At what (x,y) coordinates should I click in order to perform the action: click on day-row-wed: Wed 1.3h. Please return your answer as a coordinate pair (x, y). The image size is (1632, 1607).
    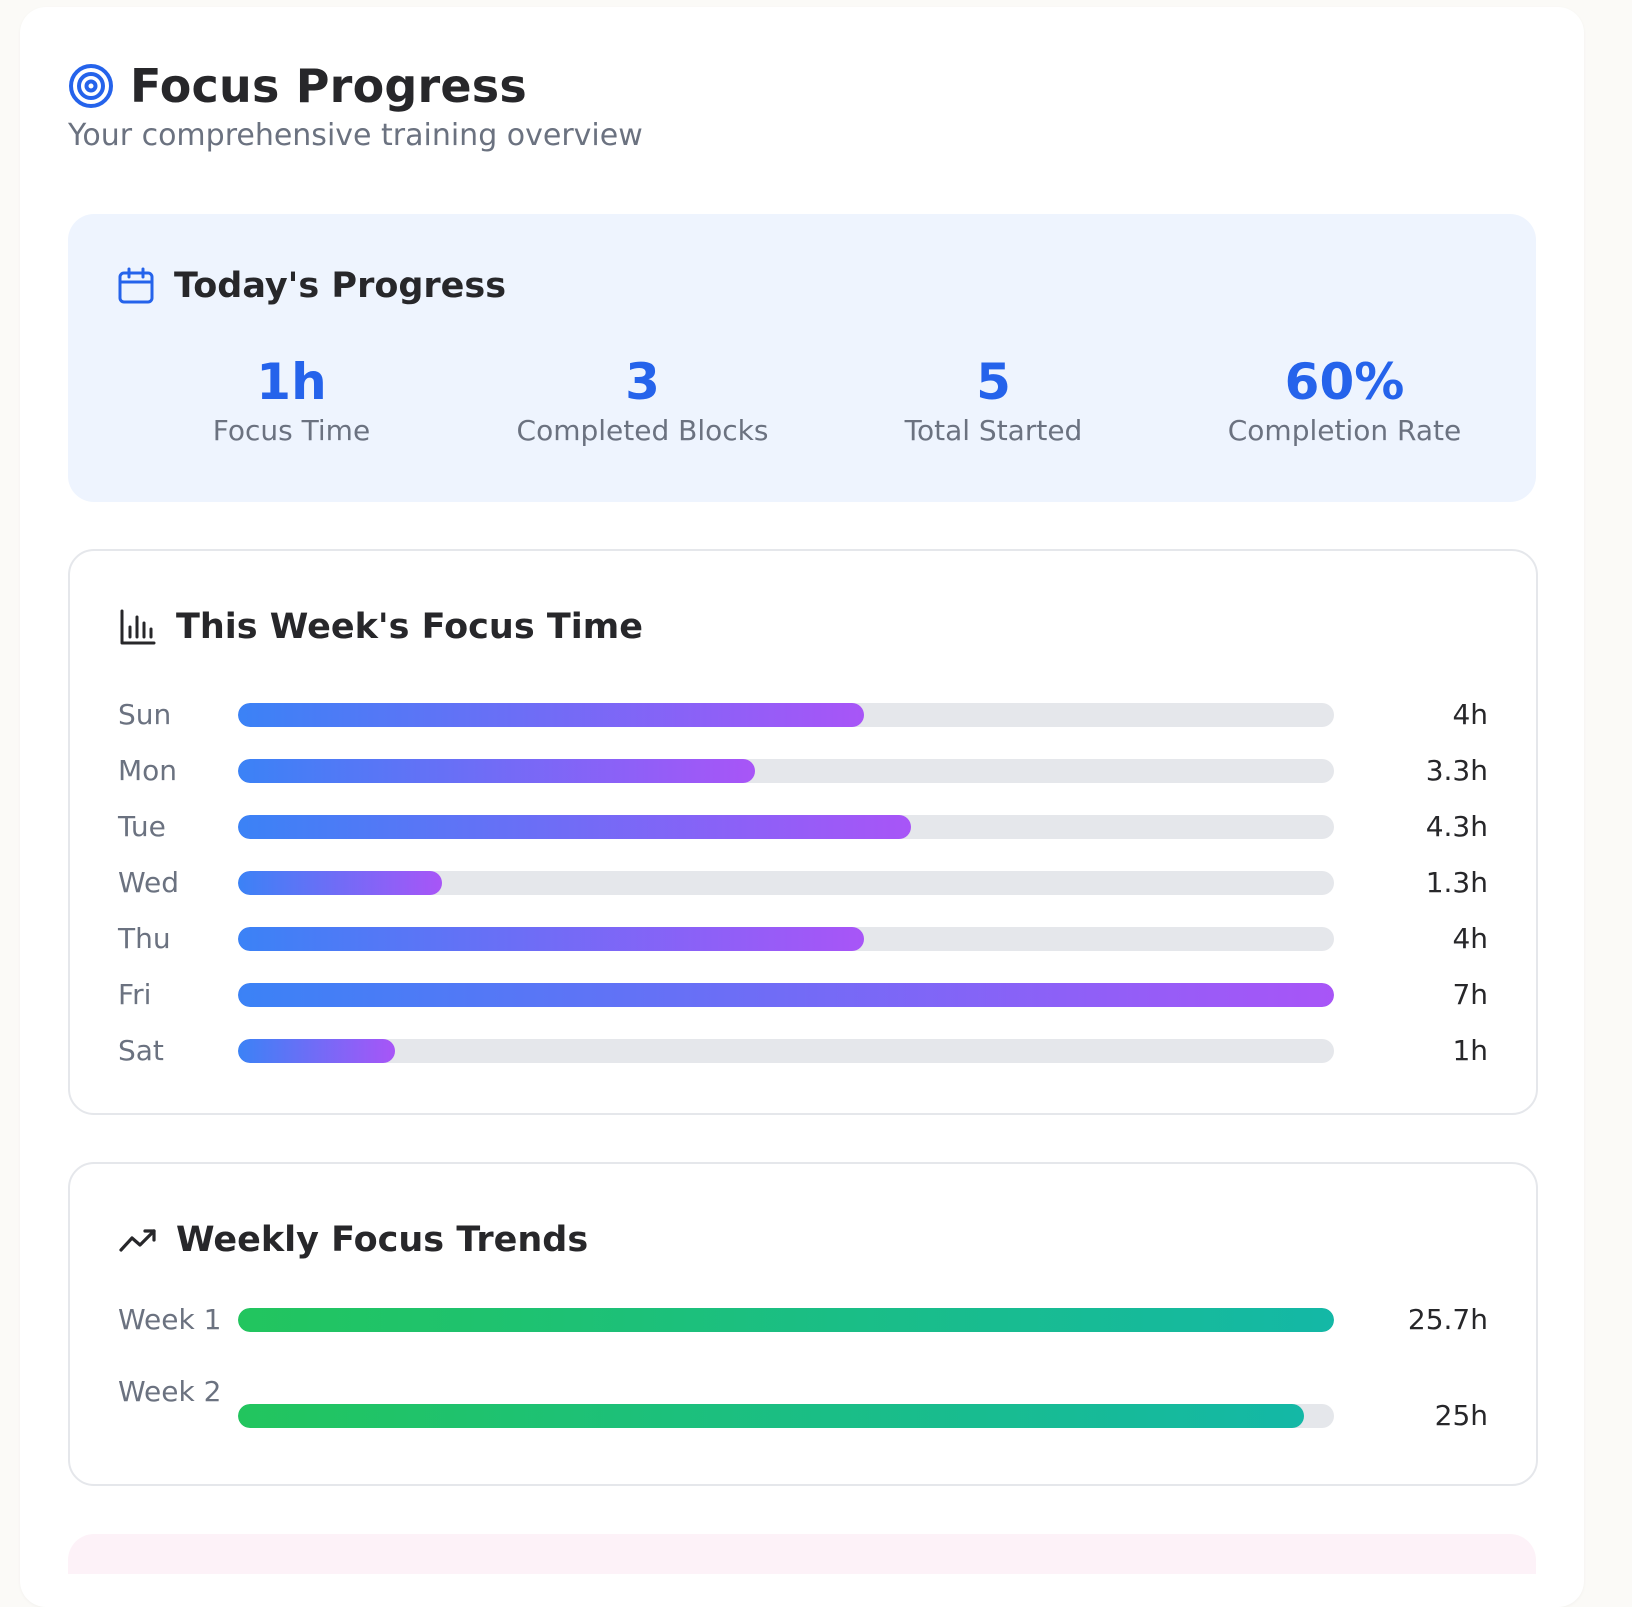
    Looking at the image, I should click on (803, 883).